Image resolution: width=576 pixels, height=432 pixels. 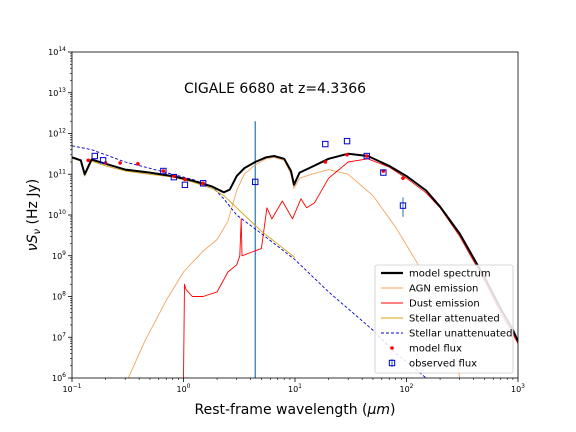 I want to click on legend-label-model-flux: model flux, so click(x=435, y=349).